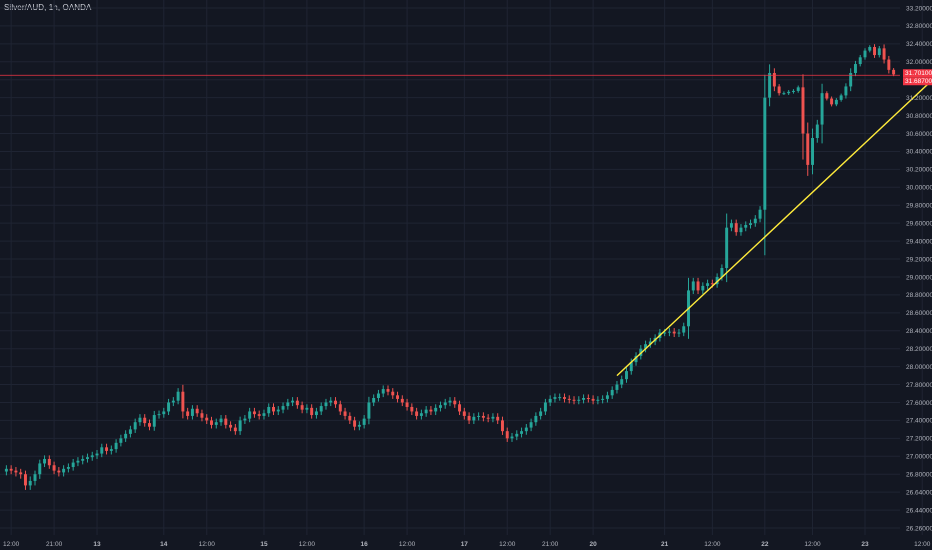  Describe the element at coordinates (919, 403) in the screenshot. I see `y-tick-label: 27.60000` at that location.